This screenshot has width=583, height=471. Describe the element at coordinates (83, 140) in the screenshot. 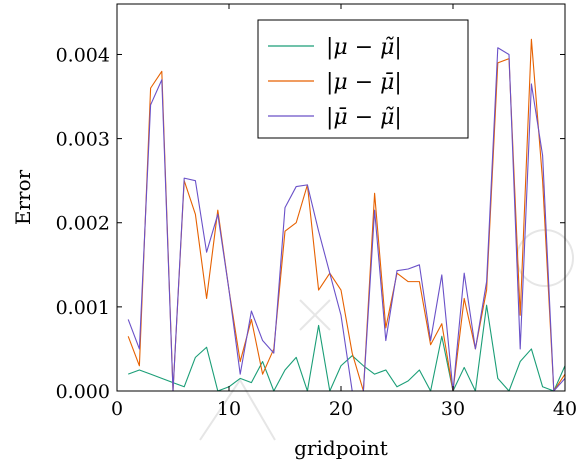

I see `y-tick-label: 0.003` at that location.